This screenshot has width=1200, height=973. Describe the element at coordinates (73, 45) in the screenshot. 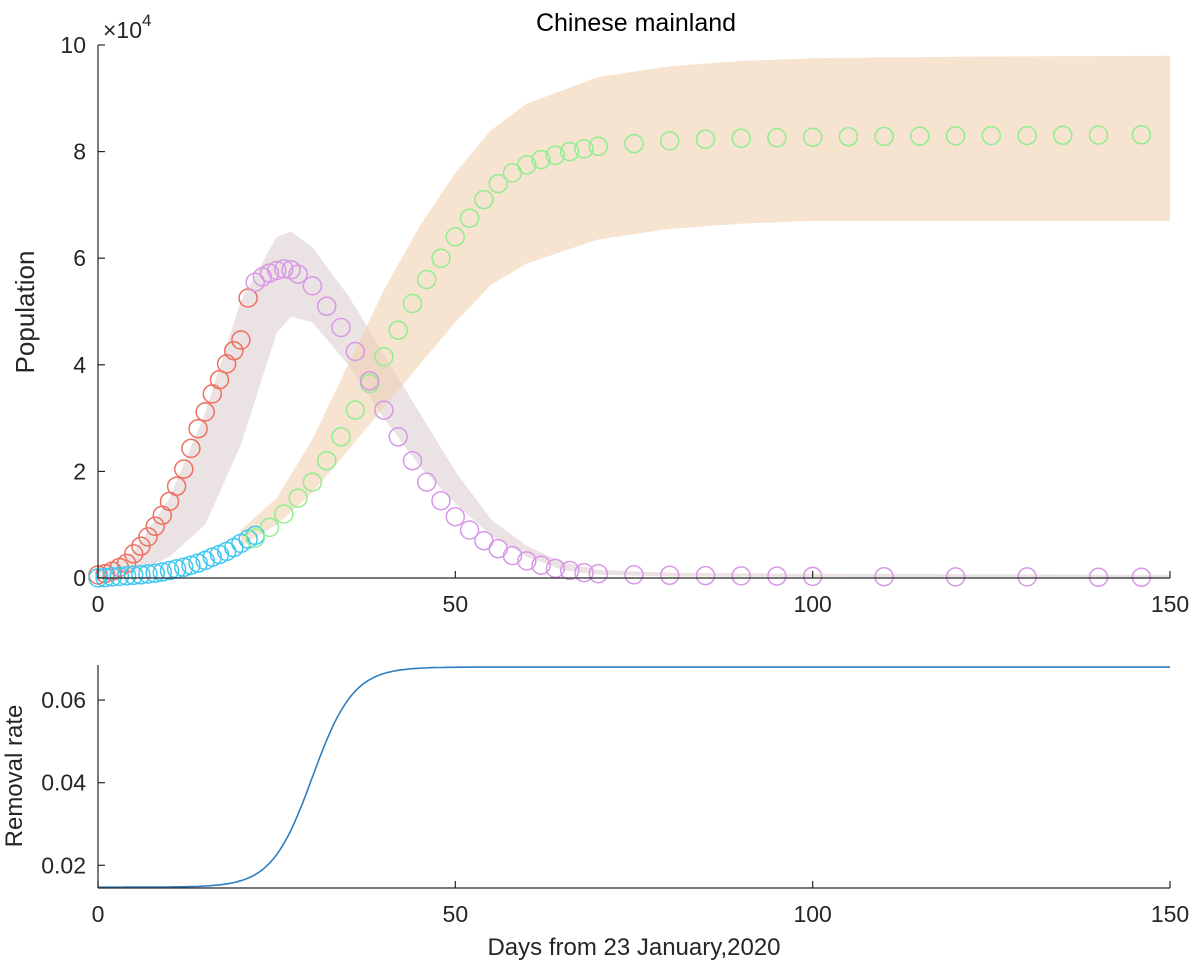

I see `y-tick-label: 10` at that location.